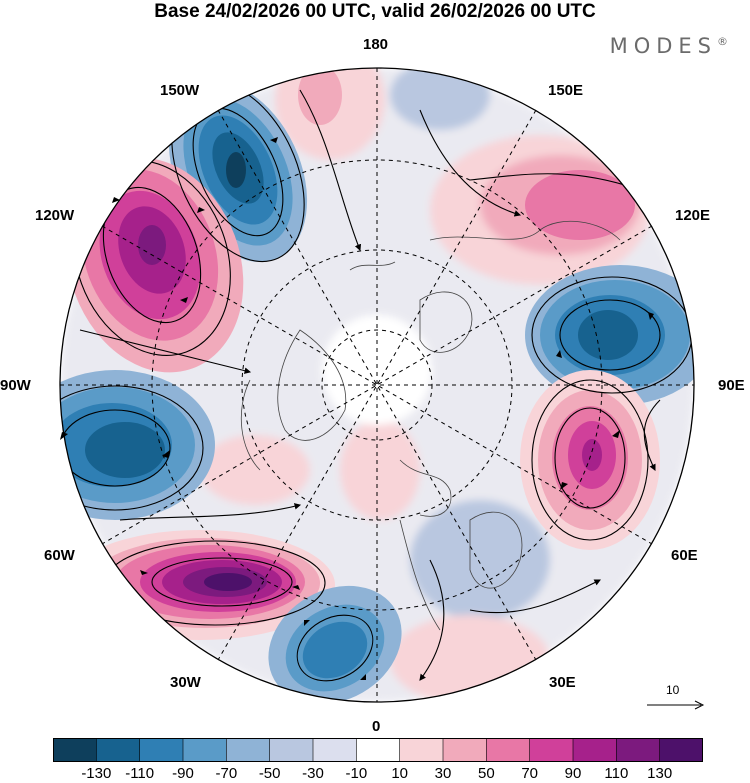  Describe the element at coordinates (486, 773) in the screenshot. I see `colorbar-tick-label: 50` at that location.